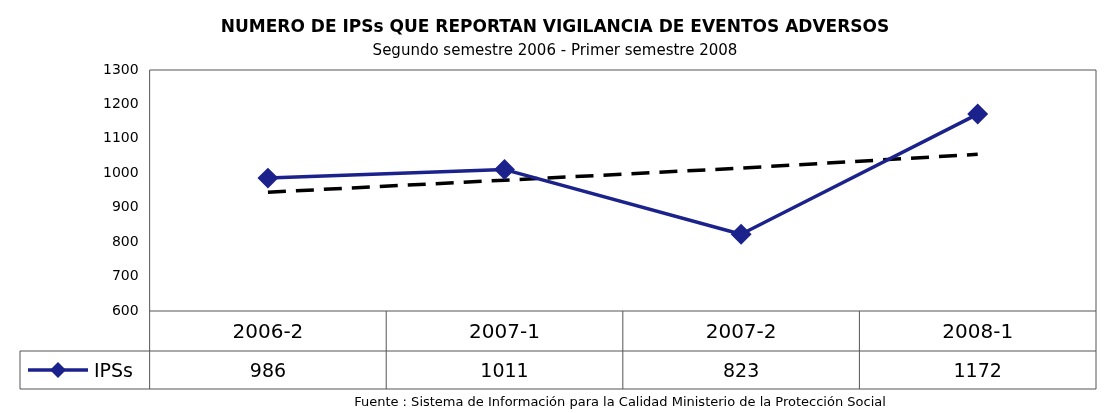  What do you see at coordinates (120, 137) in the screenshot?
I see `y-tick-label: 1100` at bounding box center [120, 137].